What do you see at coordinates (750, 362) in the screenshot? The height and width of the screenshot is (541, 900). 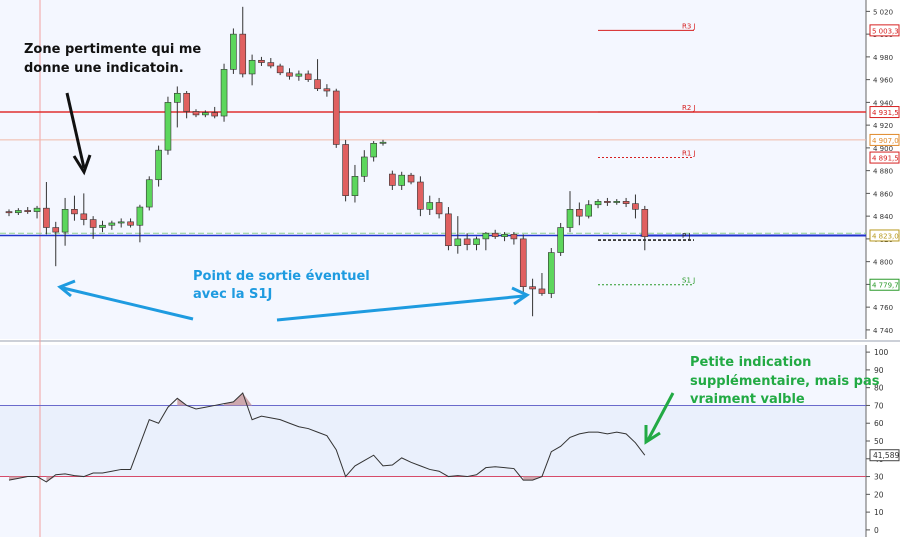 I see `annotation-indication-line1: Petite indication` at bounding box center [750, 362].